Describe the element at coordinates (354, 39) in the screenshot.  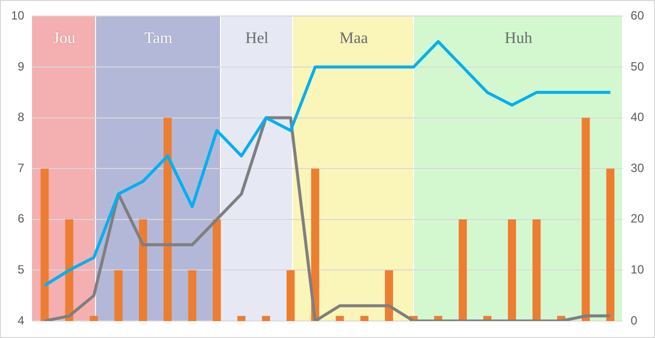
I see `annotation: Maa` at that location.